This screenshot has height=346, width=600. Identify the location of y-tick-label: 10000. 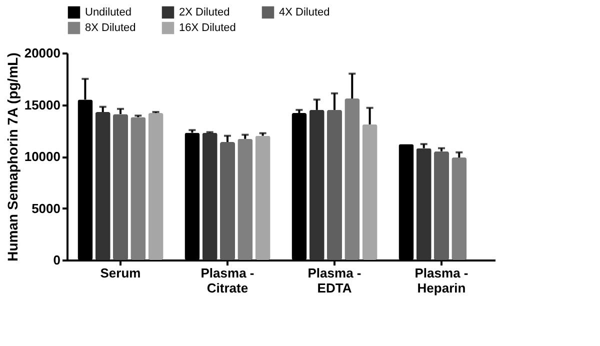
(42, 156).